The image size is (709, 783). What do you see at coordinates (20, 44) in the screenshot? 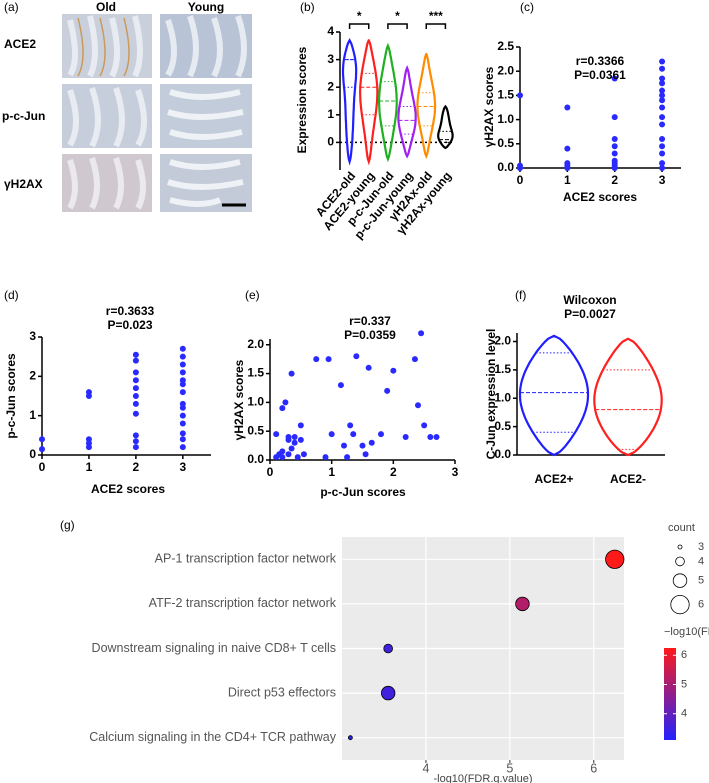
I see `row-label: ACE2` at bounding box center [20, 44].